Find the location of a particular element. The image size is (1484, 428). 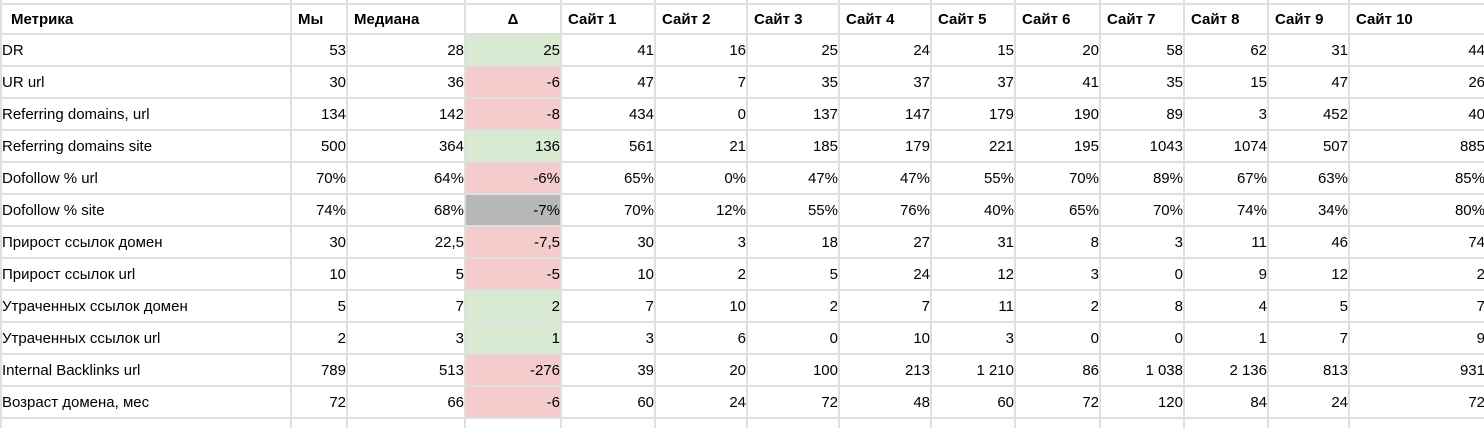

delta-cell: -5 is located at coordinates (513, 274).